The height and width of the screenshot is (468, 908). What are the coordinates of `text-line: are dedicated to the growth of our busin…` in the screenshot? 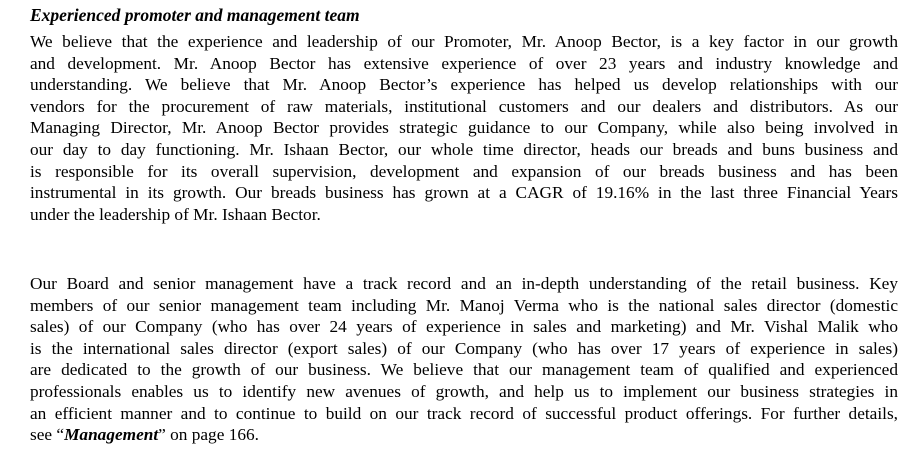 It's located at (464, 370).